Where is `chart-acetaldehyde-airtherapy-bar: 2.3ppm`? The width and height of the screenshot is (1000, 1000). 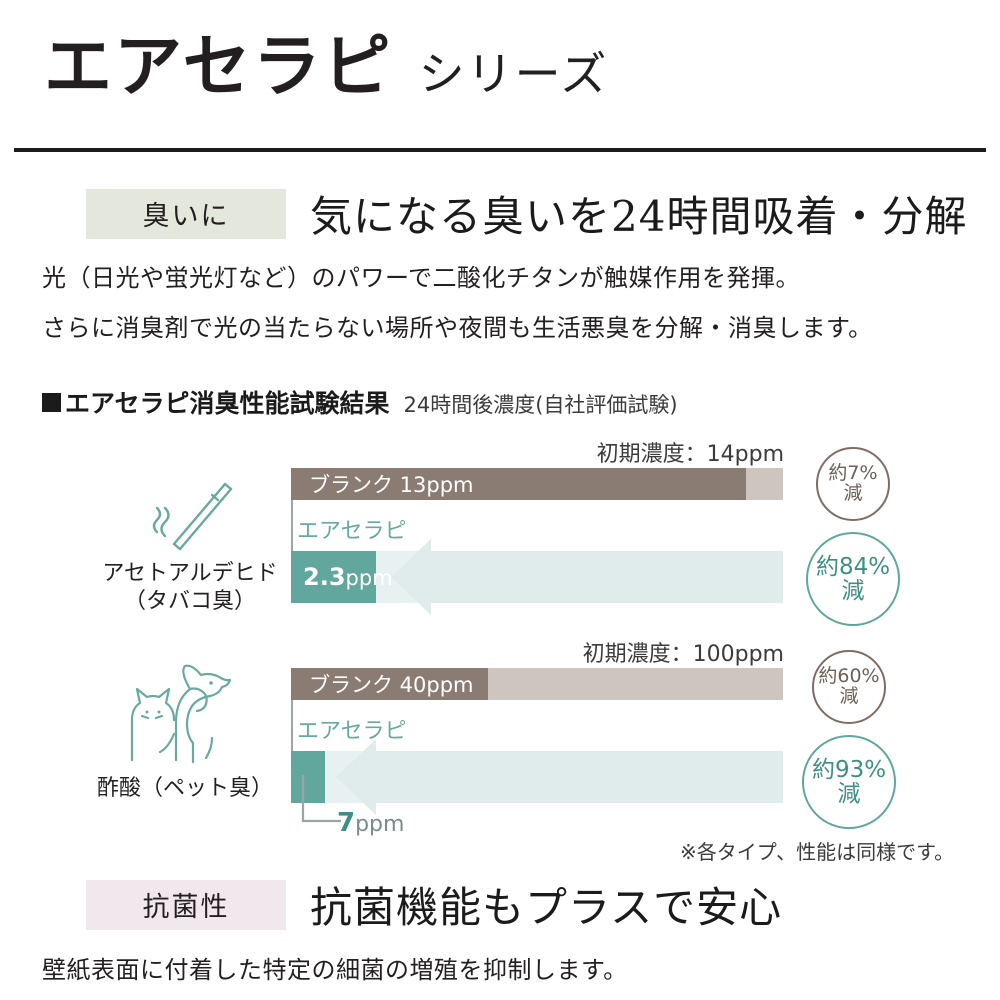
chart-acetaldehyde-airtherapy-bar: 2.3ppm is located at coordinates (342, 577).